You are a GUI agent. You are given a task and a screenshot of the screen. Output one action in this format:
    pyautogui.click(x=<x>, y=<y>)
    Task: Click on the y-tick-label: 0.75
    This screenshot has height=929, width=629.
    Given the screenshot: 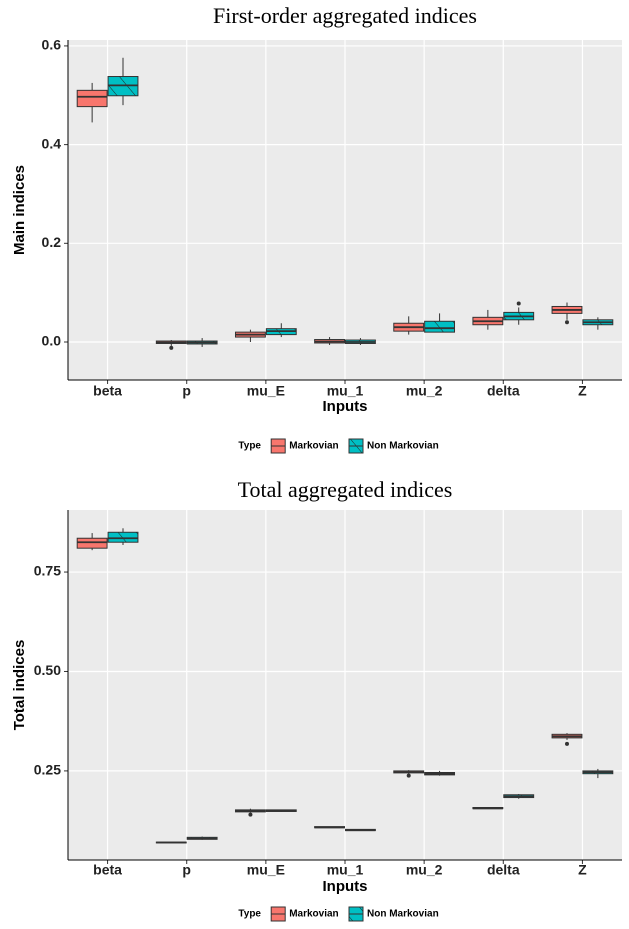 What is the action you would take?
    pyautogui.click(x=47, y=571)
    